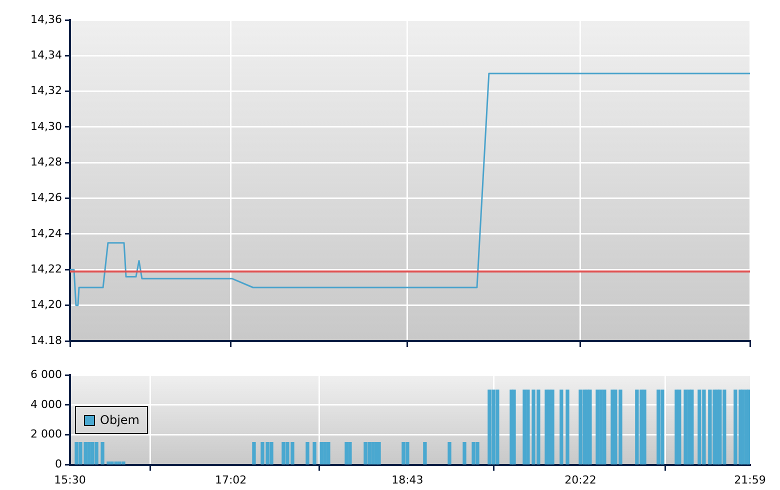  Describe the element at coordinates (46, 269) in the screenshot. I see `y-tick-label: 14,22` at that location.